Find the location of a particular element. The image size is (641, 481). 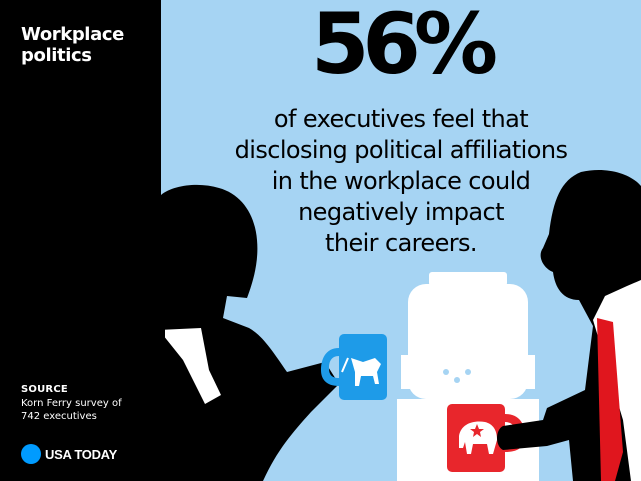

source-line: 742 executives is located at coordinates (59, 416).